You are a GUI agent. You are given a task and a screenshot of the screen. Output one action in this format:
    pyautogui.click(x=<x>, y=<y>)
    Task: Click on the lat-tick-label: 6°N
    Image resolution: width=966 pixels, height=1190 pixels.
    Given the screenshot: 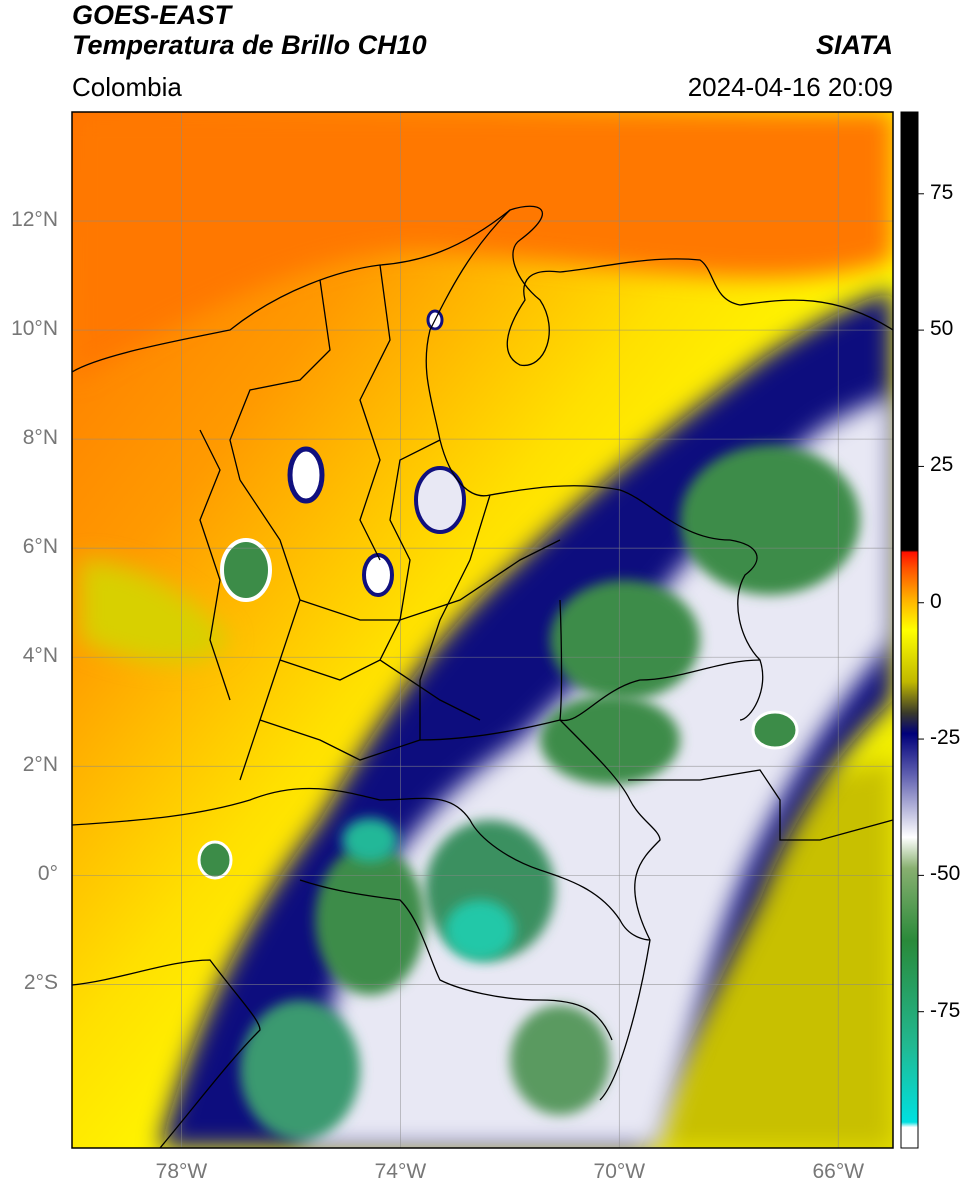 What is the action you would take?
    pyautogui.click(x=40, y=547)
    